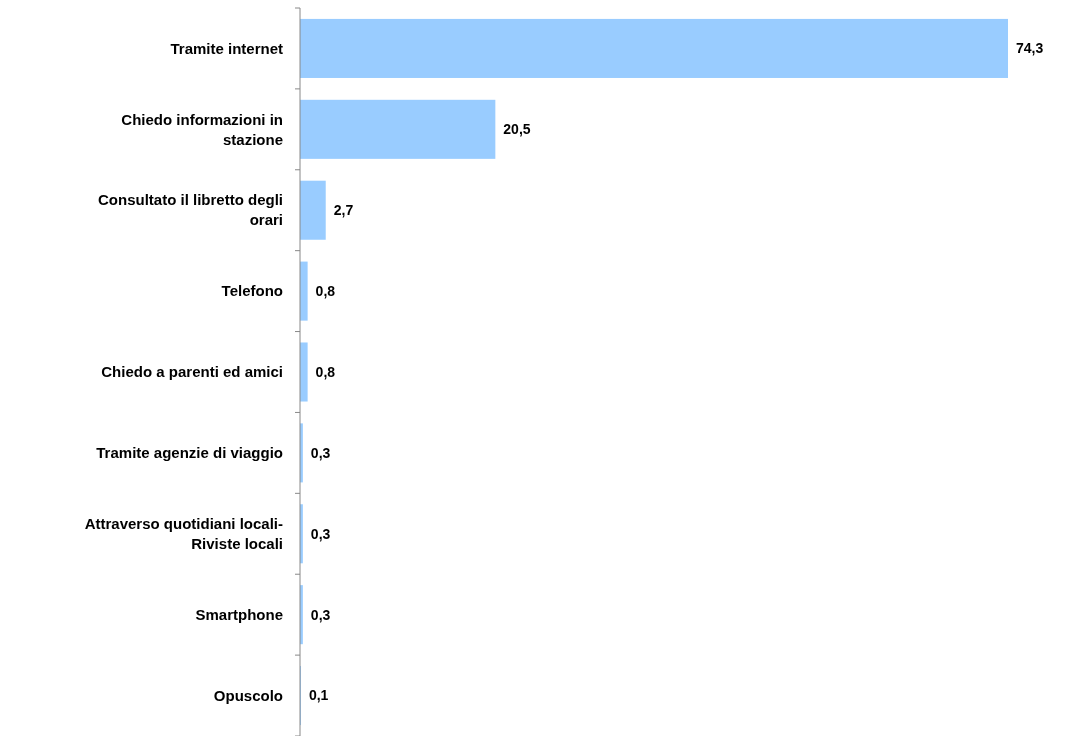  Describe the element at coordinates (1030, 48) in the screenshot. I see `data-label: 74,3` at that location.